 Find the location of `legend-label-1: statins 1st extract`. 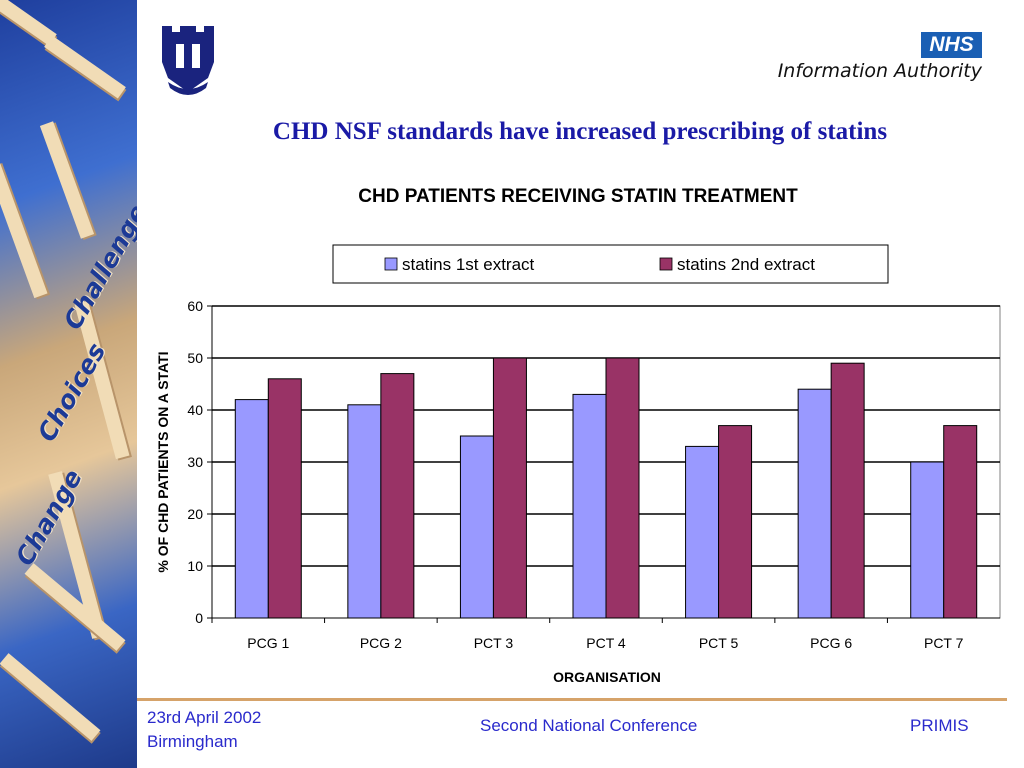

legend-label-1: statins 1st extract is located at coordinates (468, 264).